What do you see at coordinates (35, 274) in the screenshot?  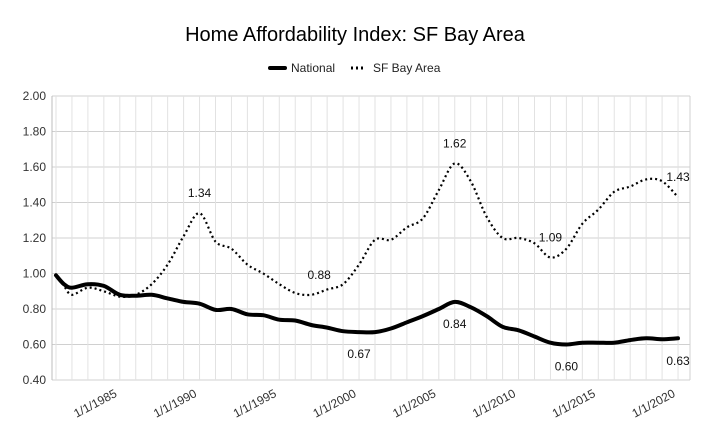 I see `y-tick-label: 1.00` at bounding box center [35, 274].